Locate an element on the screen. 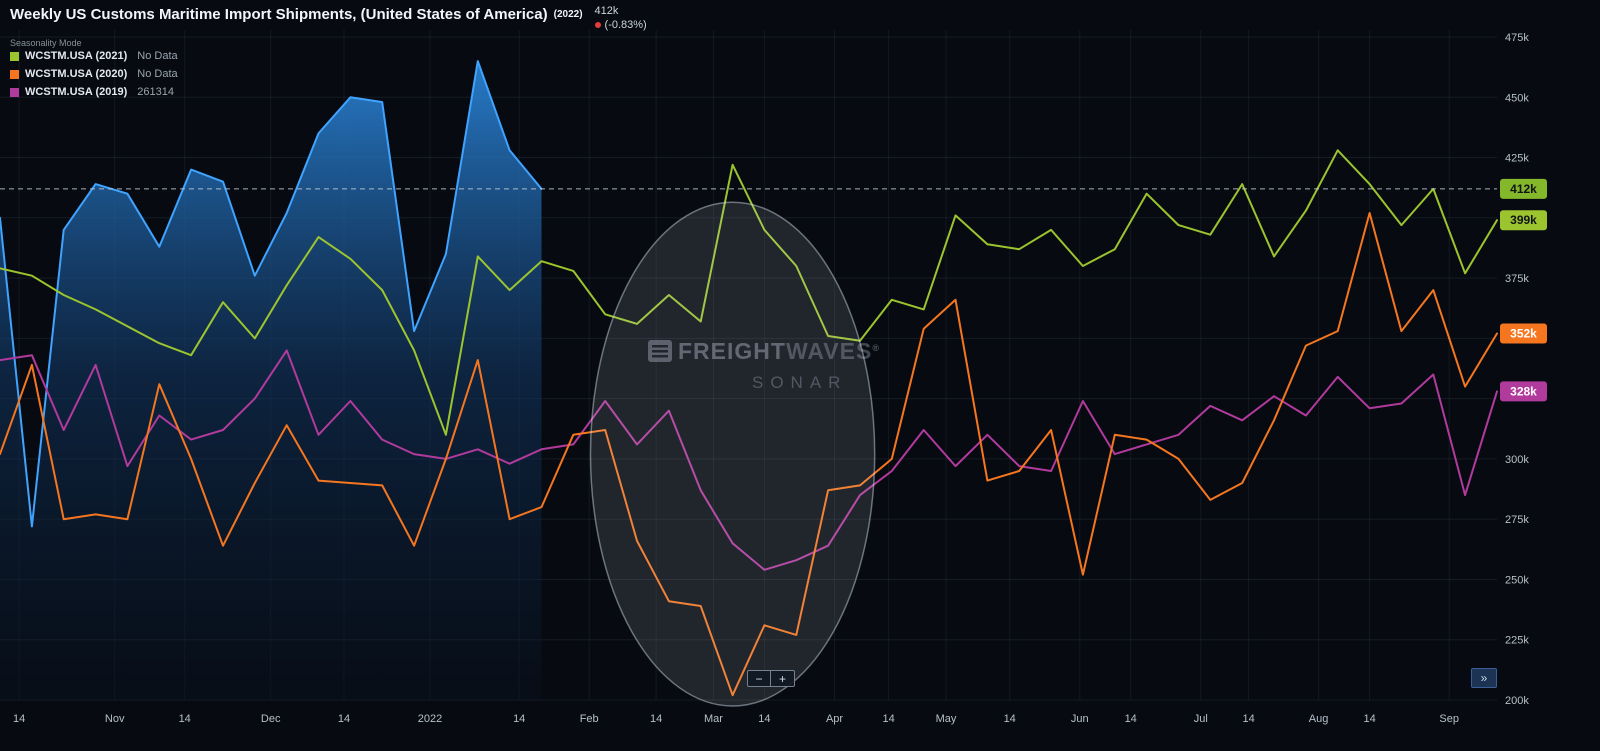 This screenshot has height=751, width=1600. legend-swatch-2019 is located at coordinates (14, 92).